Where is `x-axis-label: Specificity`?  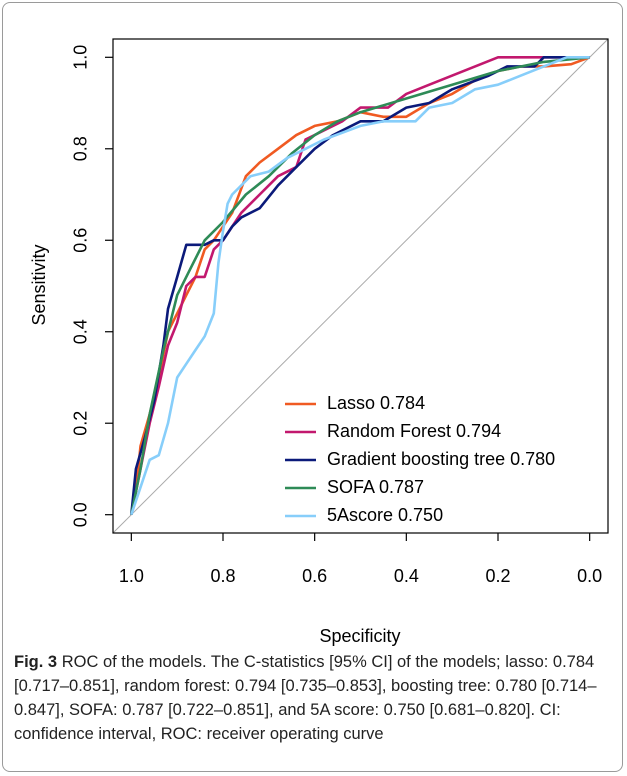
x-axis-label: Specificity is located at coordinates (359, 636).